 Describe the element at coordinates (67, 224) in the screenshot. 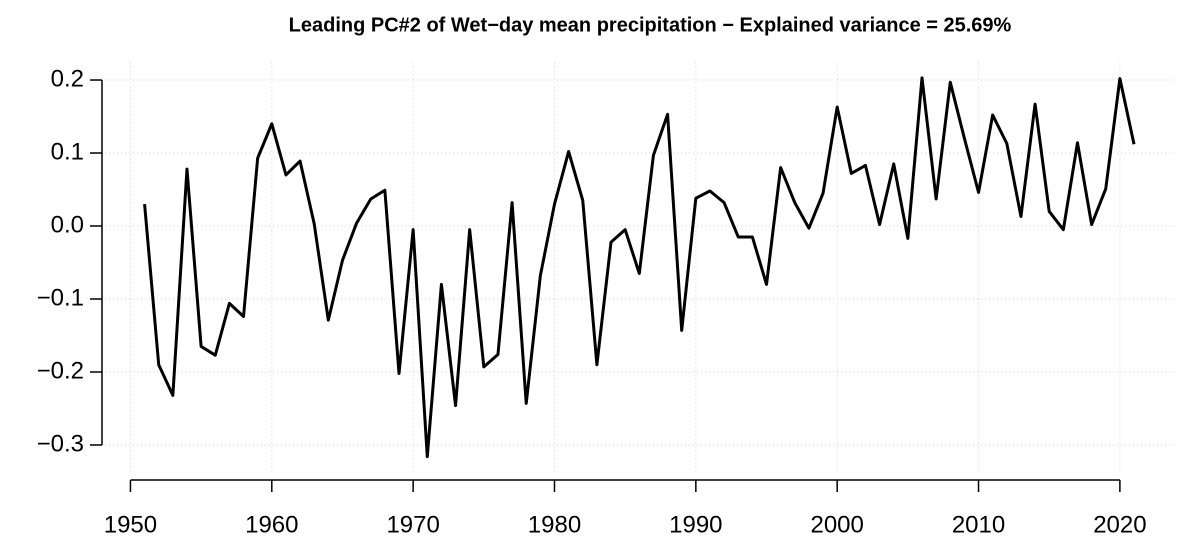

I see `y-tick-label: 0.0` at that location.